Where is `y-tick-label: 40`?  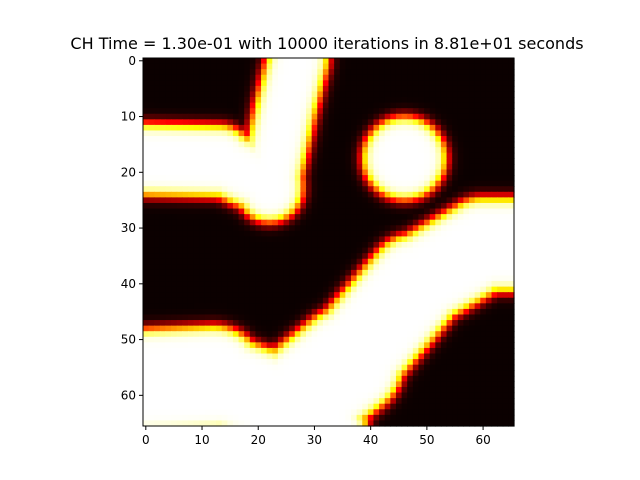
y-tick-label: 40 is located at coordinates (128, 284).